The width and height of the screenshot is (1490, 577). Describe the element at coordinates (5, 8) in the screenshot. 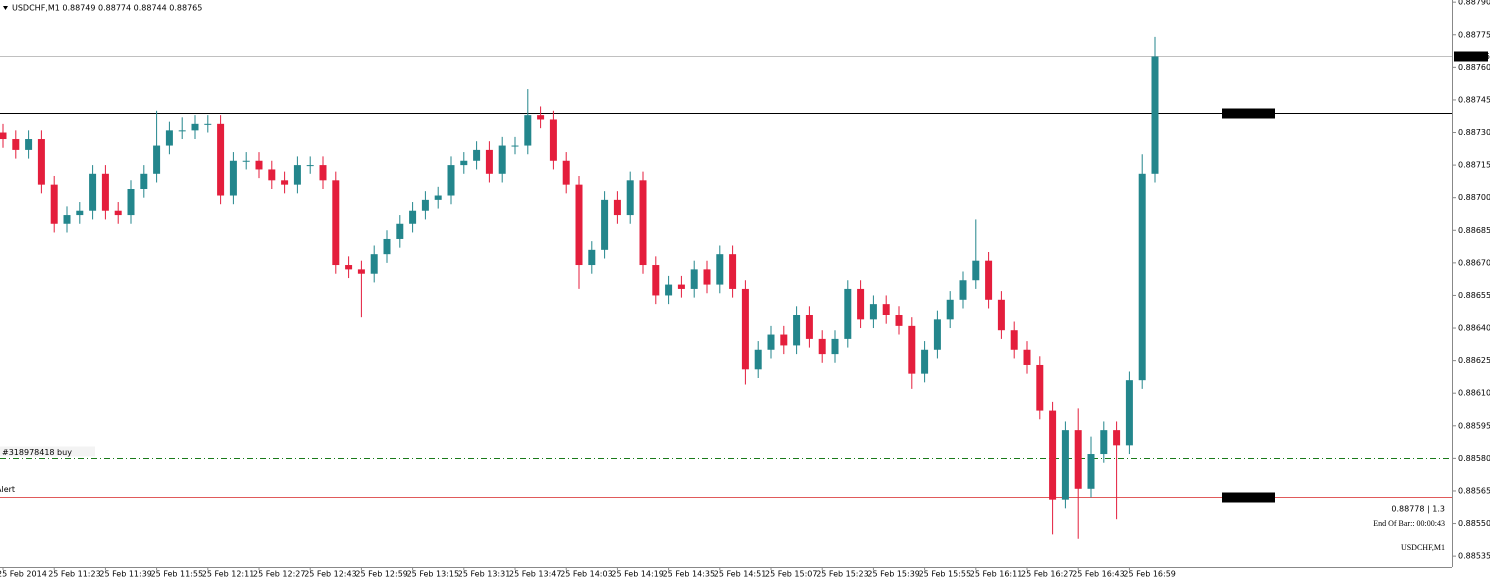

I see `menu-arrow` at that location.